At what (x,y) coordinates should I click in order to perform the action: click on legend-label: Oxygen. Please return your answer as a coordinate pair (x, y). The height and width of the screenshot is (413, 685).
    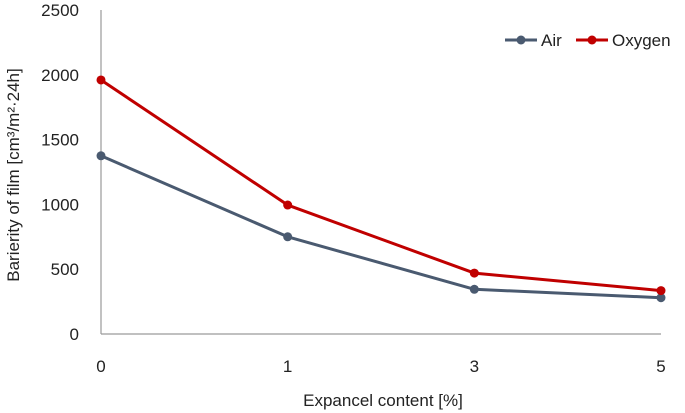
    Looking at the image, I should click on (641, 40).